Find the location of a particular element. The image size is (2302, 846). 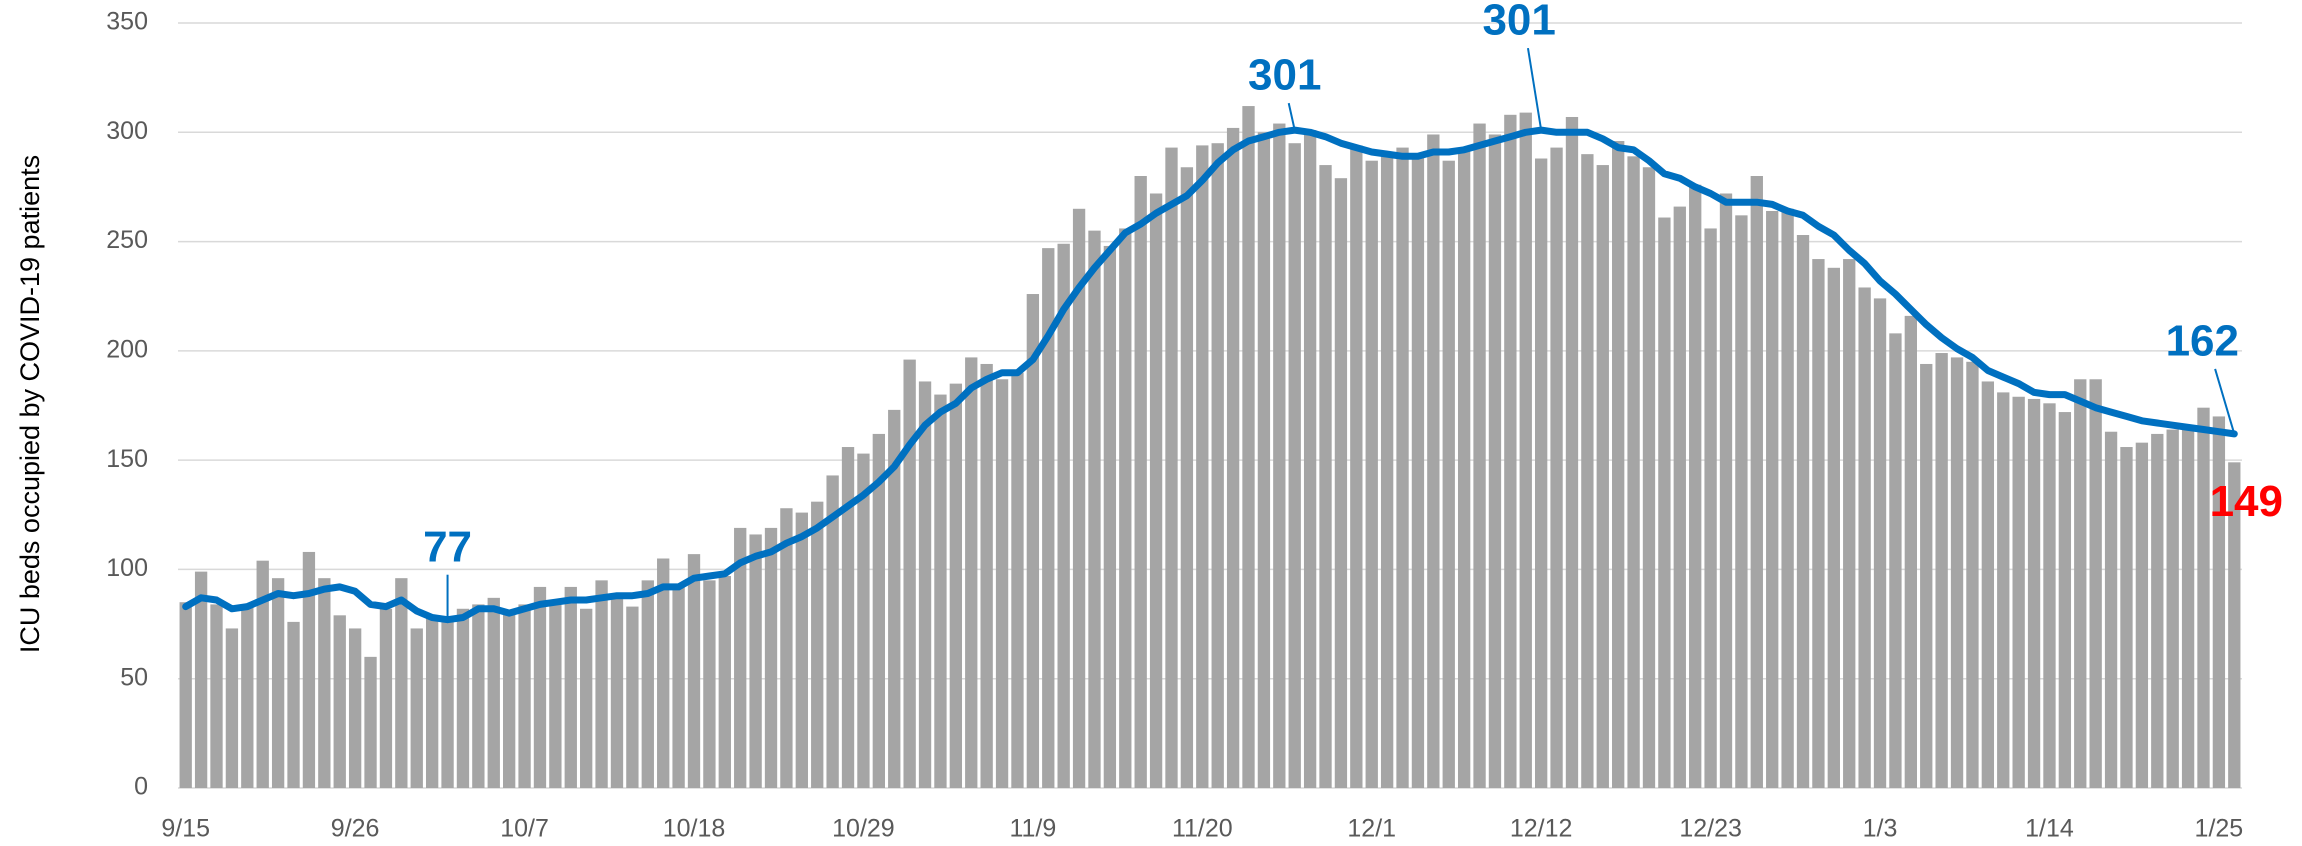

x-tick-label: 11/20 is located at coordinates (1202, 829).